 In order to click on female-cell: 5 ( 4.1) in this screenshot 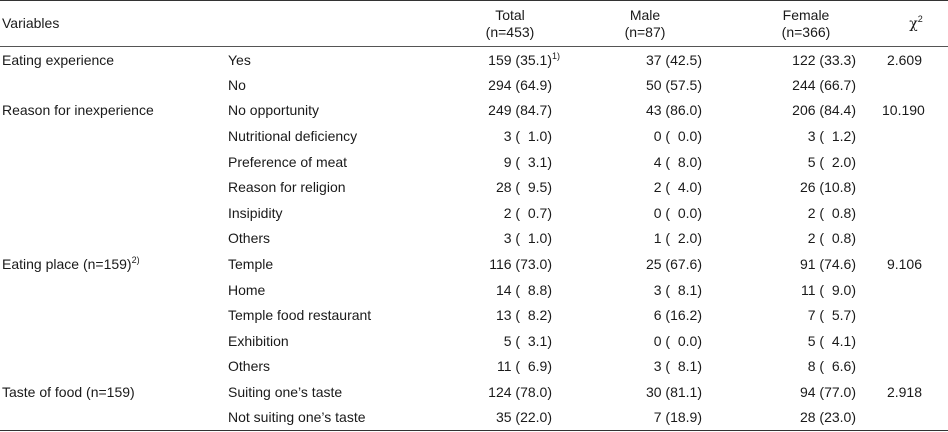, I will do `click(806, 341)`.